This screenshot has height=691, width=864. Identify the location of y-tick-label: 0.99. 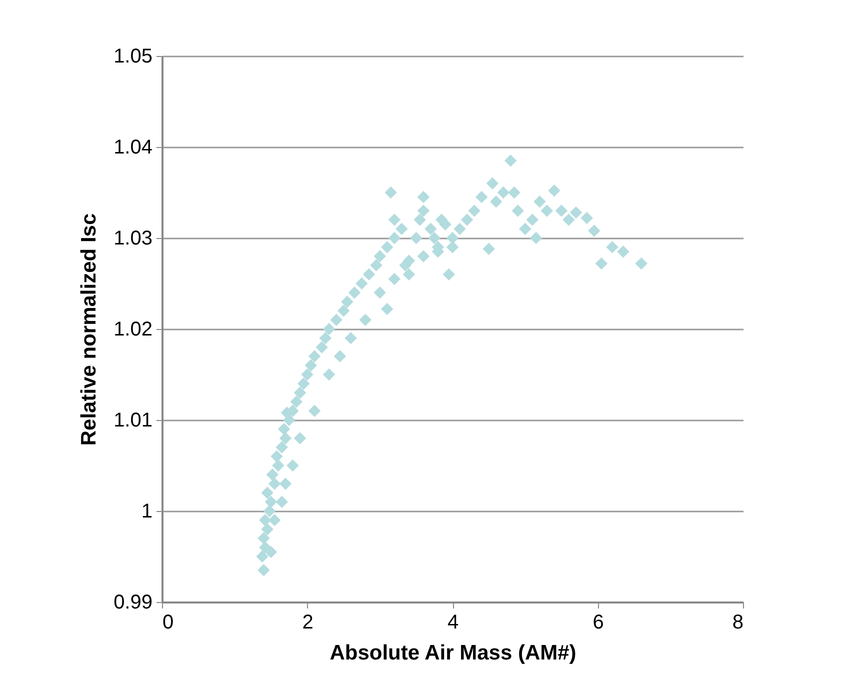
(133, 603).